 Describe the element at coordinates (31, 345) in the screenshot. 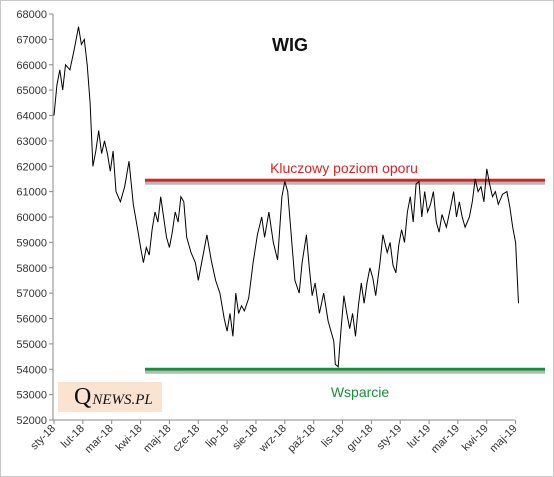

I see `y-tick-label: 55000` at that location.